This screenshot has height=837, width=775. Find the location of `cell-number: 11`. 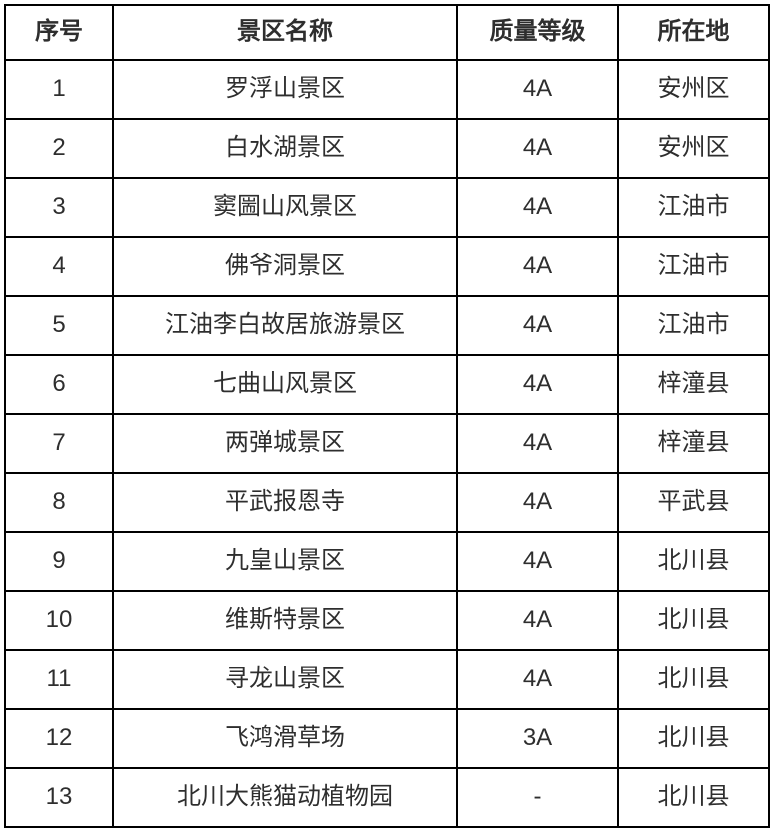

cell-number: 11 is located at coordinates (59, 679).